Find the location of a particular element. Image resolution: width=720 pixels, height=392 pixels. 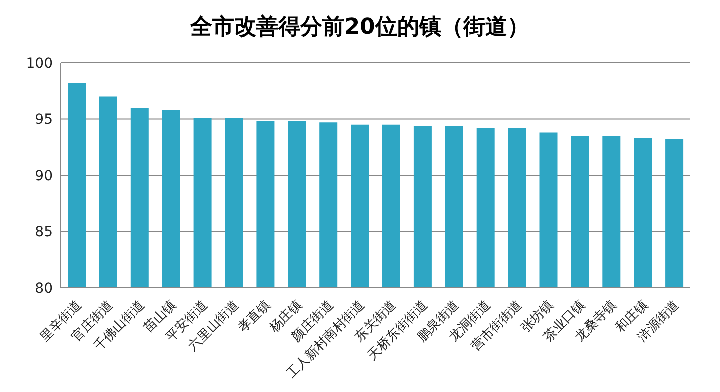

y-tick-label: 80 is located at coordinates (44, 288).